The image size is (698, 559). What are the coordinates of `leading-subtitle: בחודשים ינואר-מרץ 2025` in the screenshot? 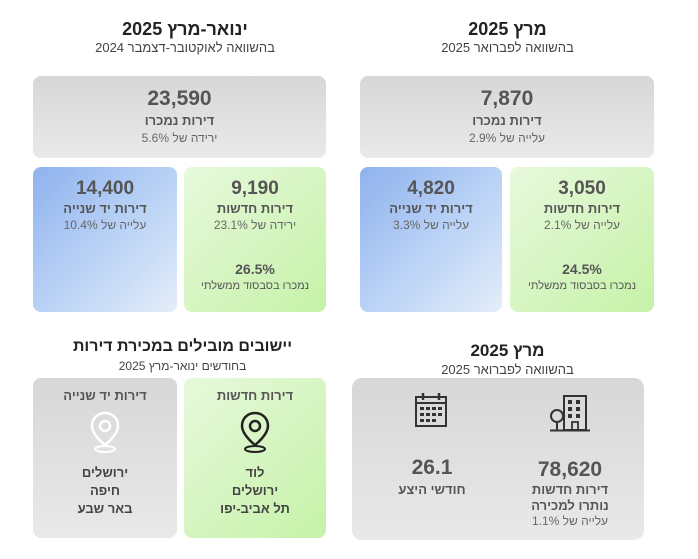 It's located at (182, 366).